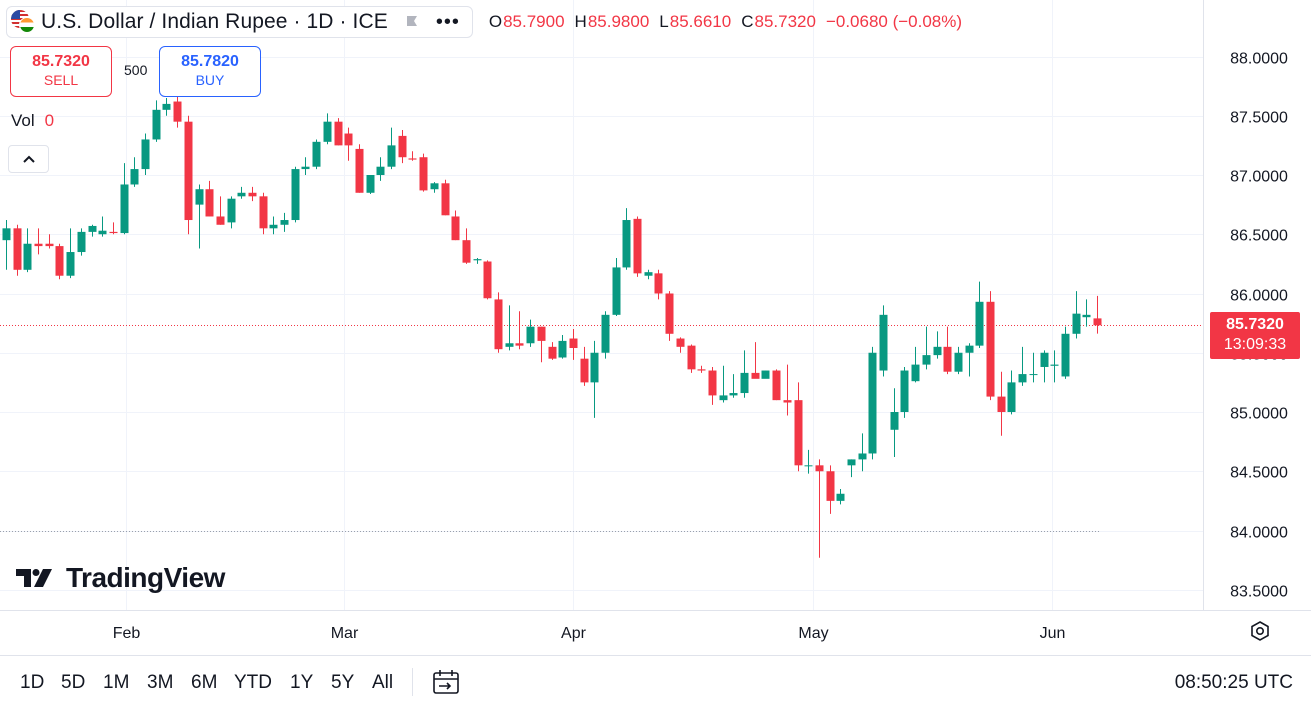  I want to click on open-value: 85.7900, so click(534, 21).